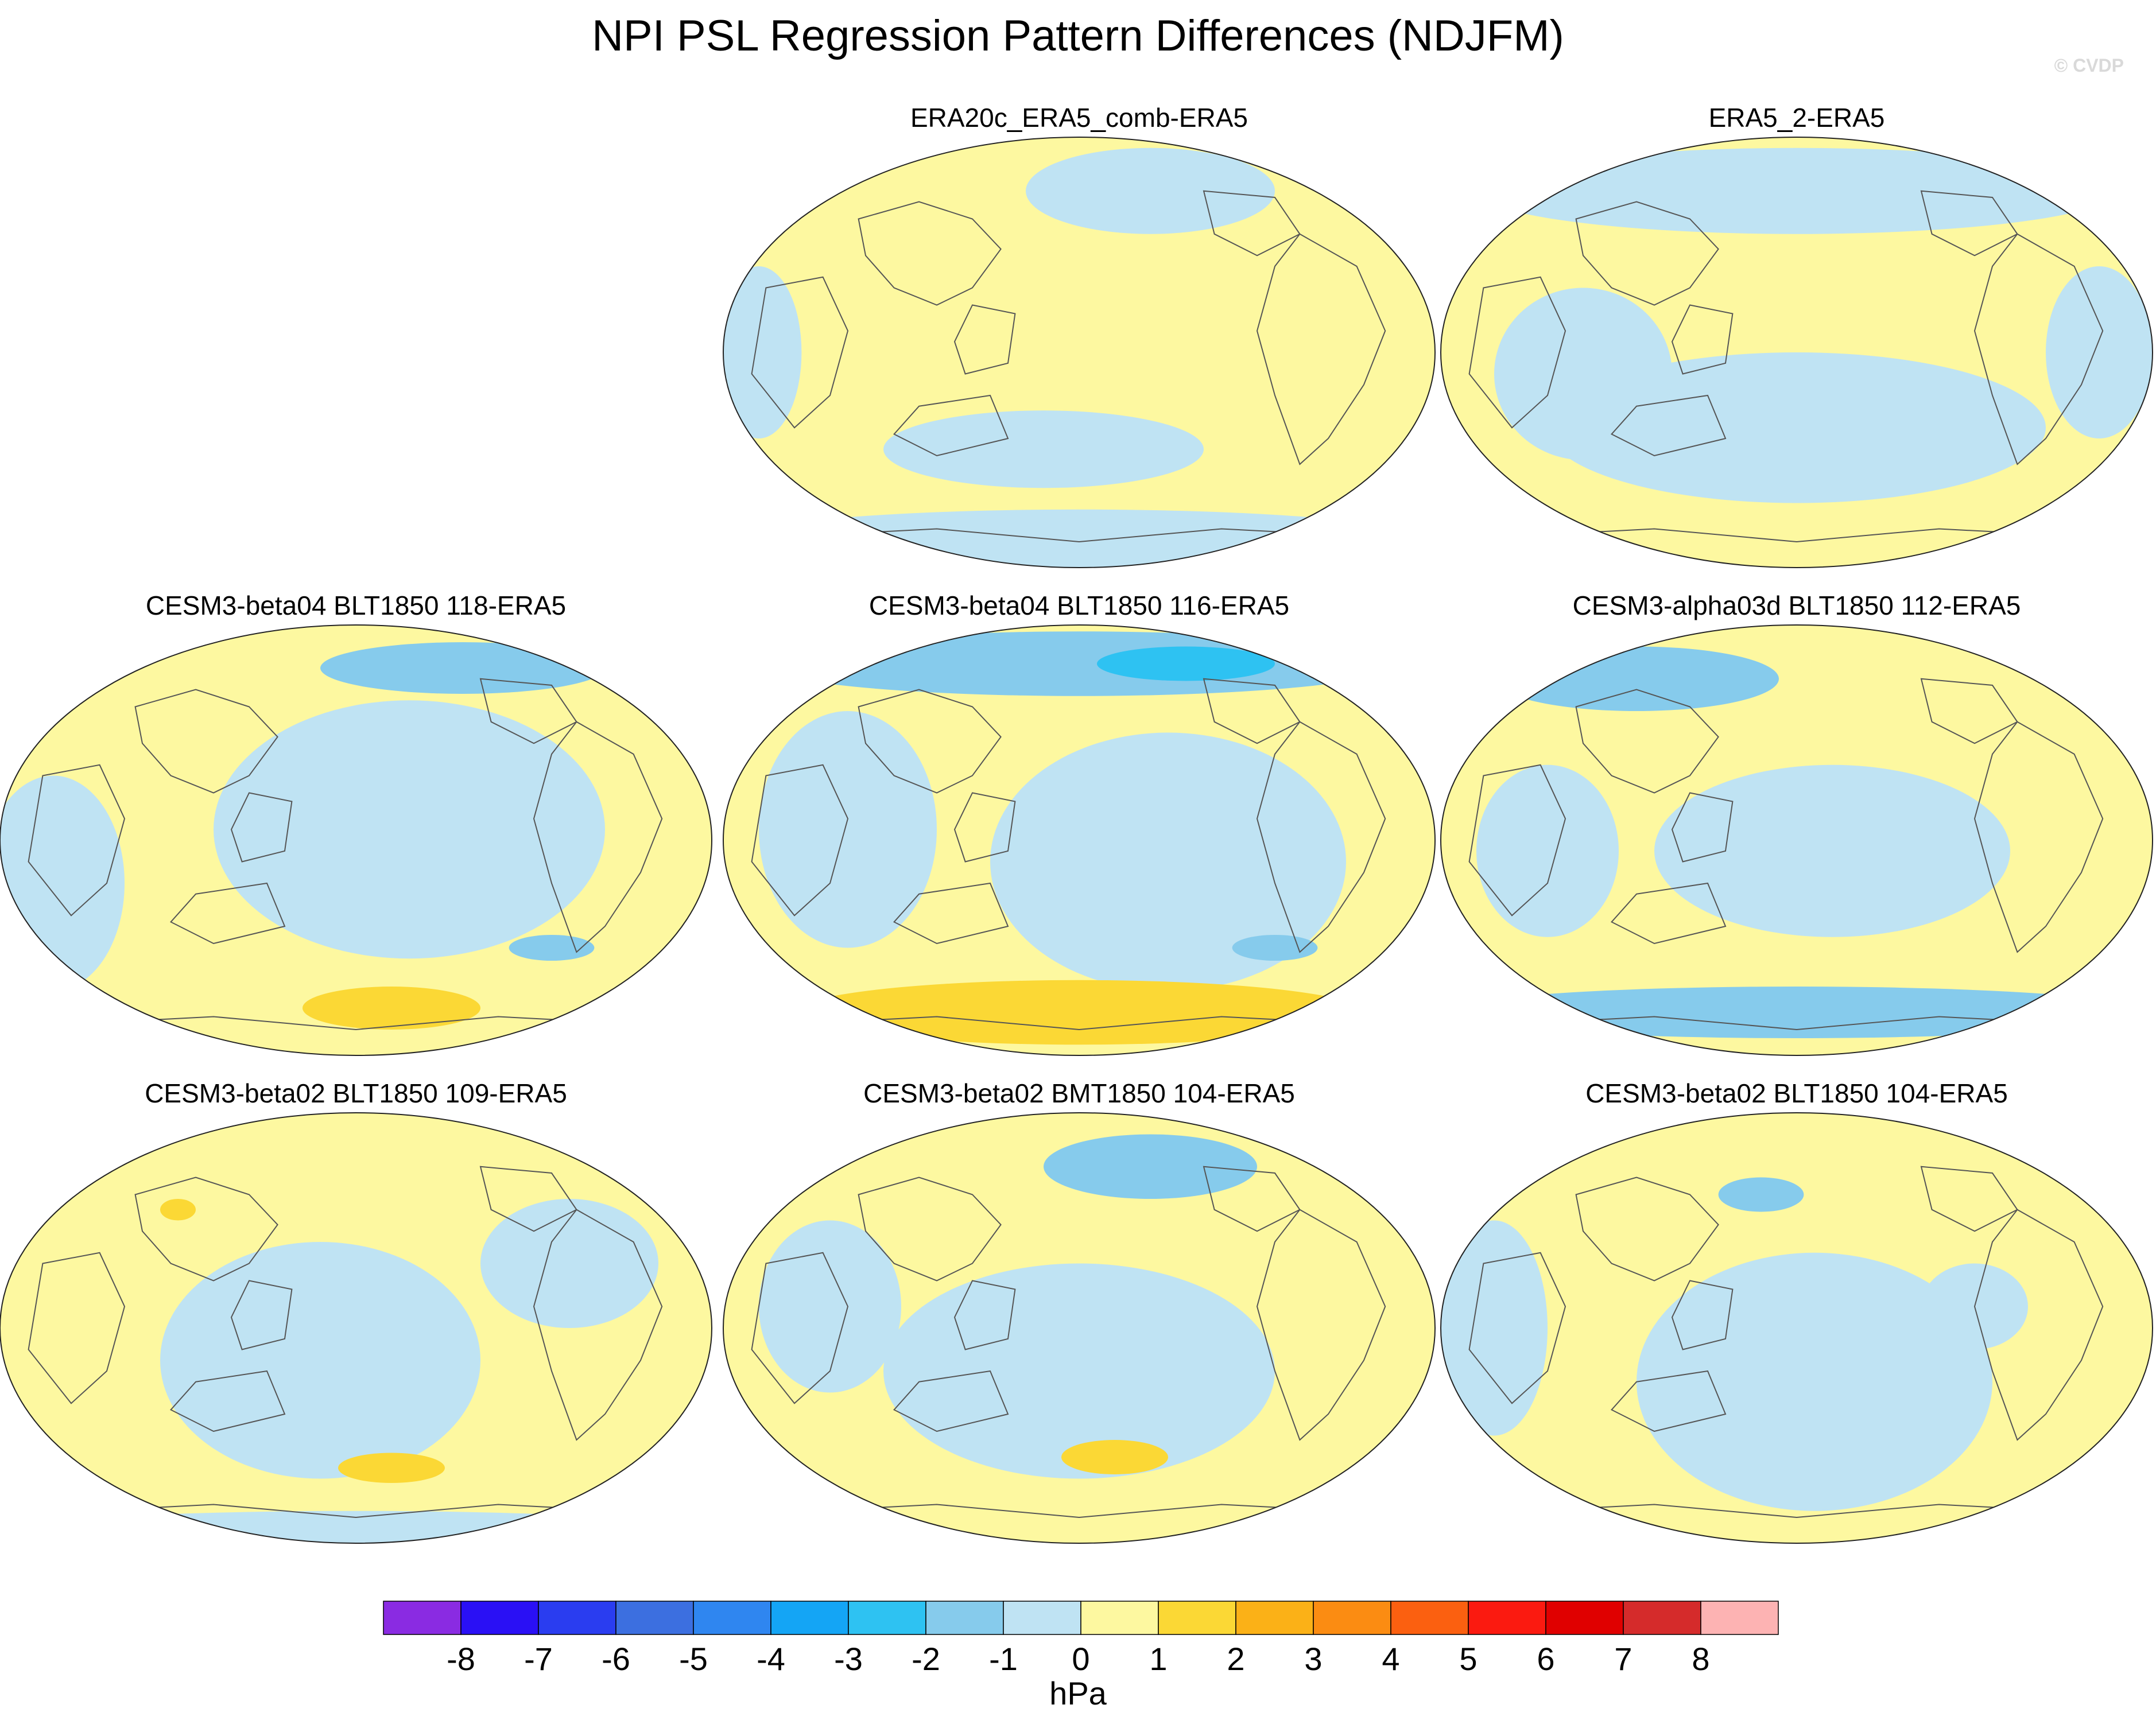  What do you see at coordinates (1080, 1659) in the screenshot?
I see `colorbar-tick-label: 0` at bounding box center [1080, 1659].